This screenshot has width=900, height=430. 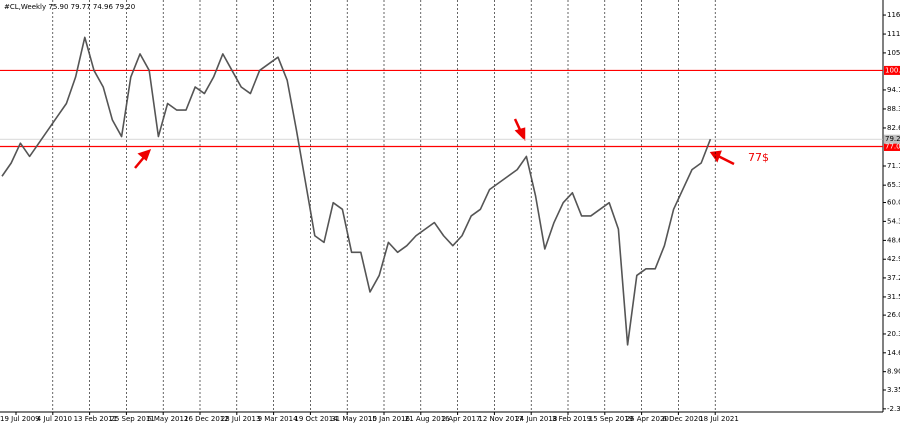 I want to click on x-tick-label: 28 Jul 2013, so click(x=241, y=419).